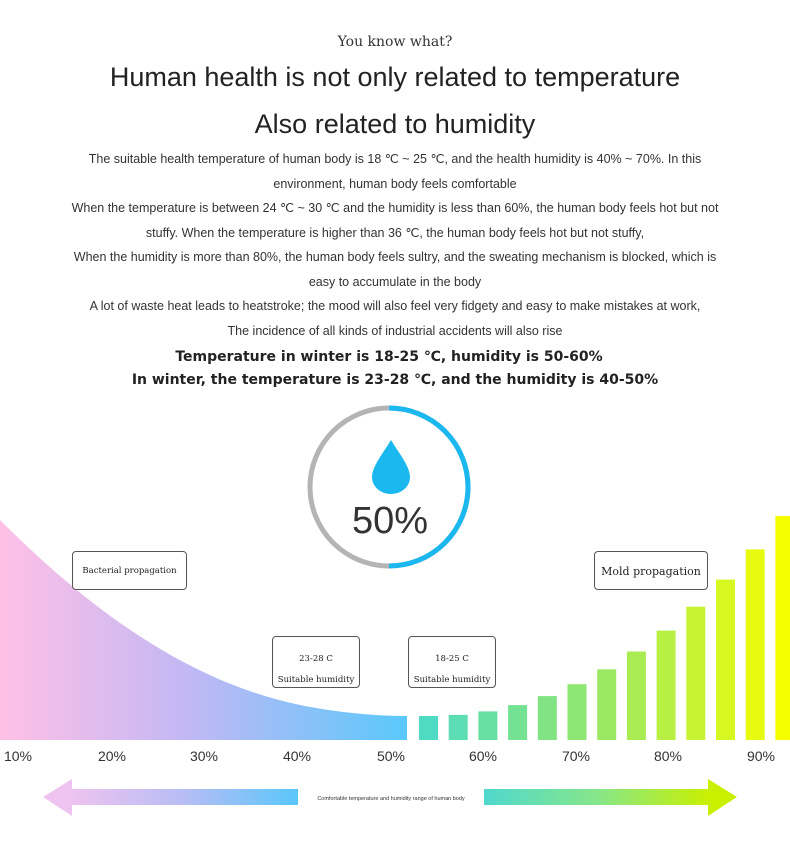  I want to click on bacterial-propagation-label: Bacterial propagation, so click(129, 570).